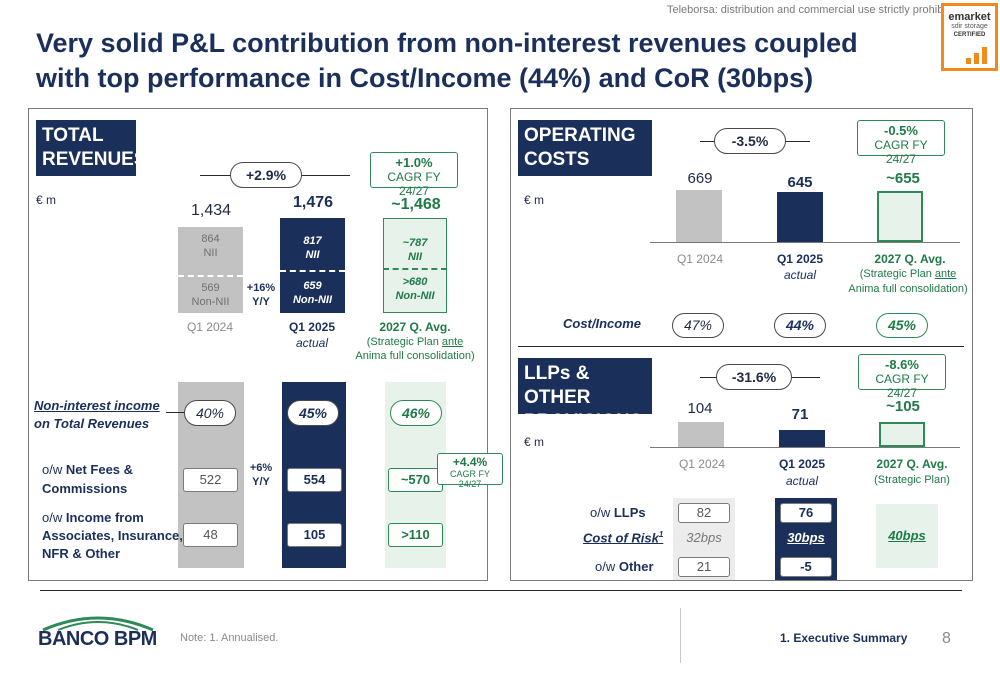 The height and width of the screenshot is (685, 1000). I want to click on cor-label: Cost of Risk1, so click(623, 537).